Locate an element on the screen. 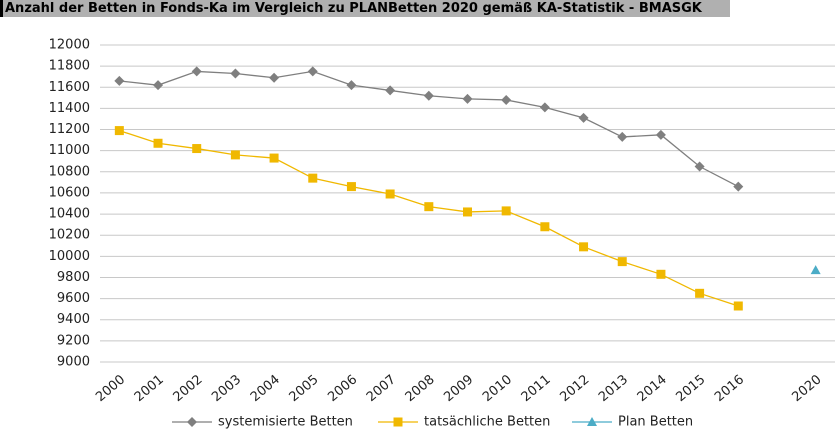 This screenshot has width=836, height=430. x-tick-label: 2004 is located at coordinates (265, 388).